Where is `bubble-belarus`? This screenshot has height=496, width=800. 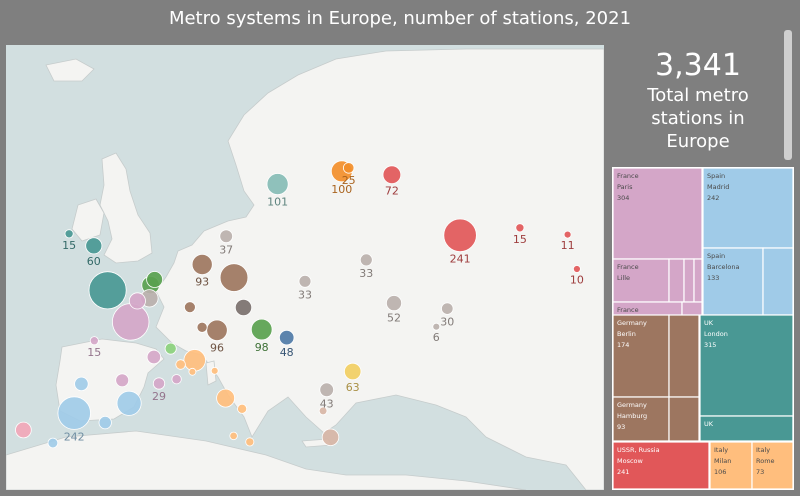
bubble-belarus is located at coordinates (366, 260).